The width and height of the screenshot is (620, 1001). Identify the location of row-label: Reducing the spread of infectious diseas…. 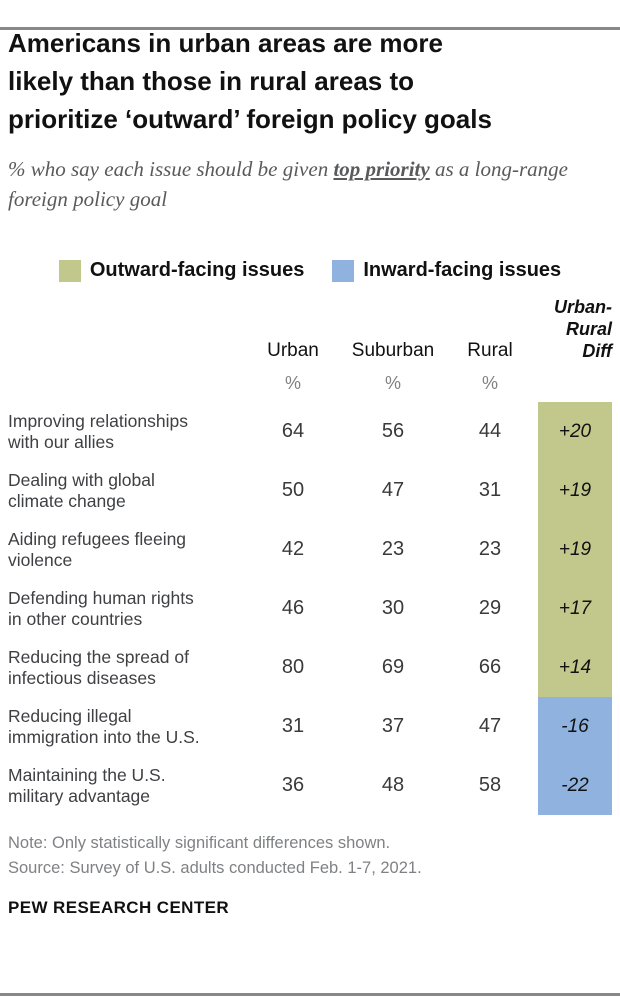
(98, 667).